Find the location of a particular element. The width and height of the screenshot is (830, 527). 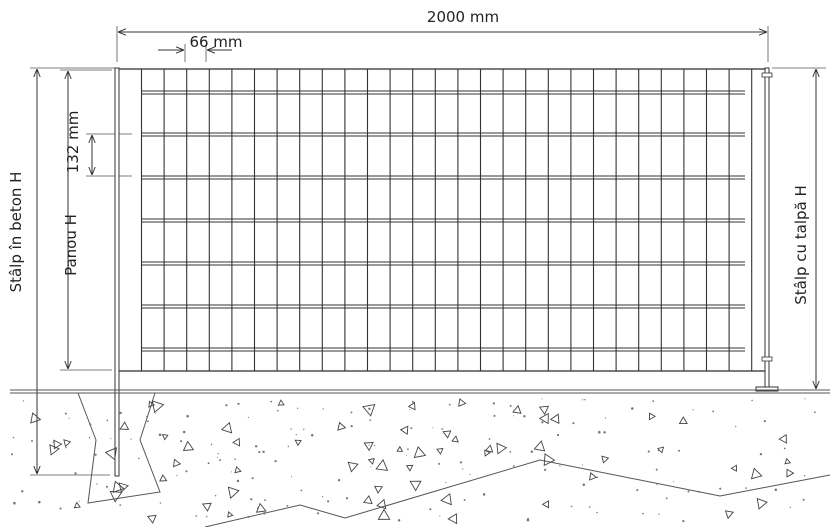

mesh-spacing-v-dimension: 132 mm is located at coordinates (98, 144).